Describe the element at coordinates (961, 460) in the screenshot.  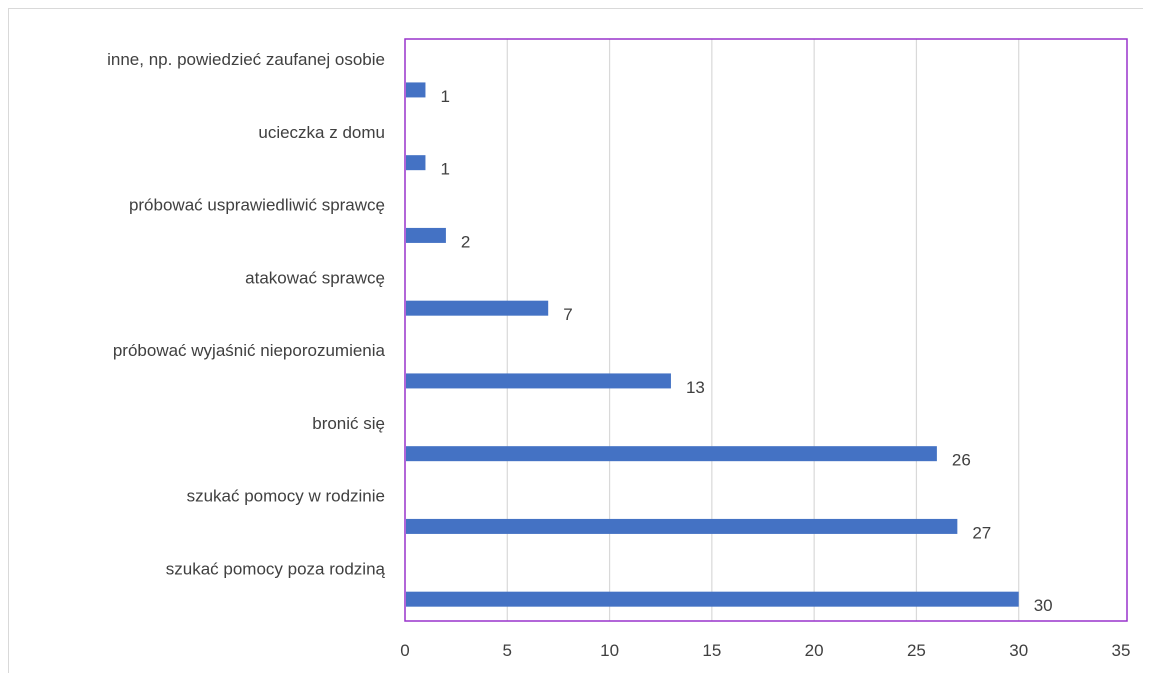
I see `data-label: 26` at that location.